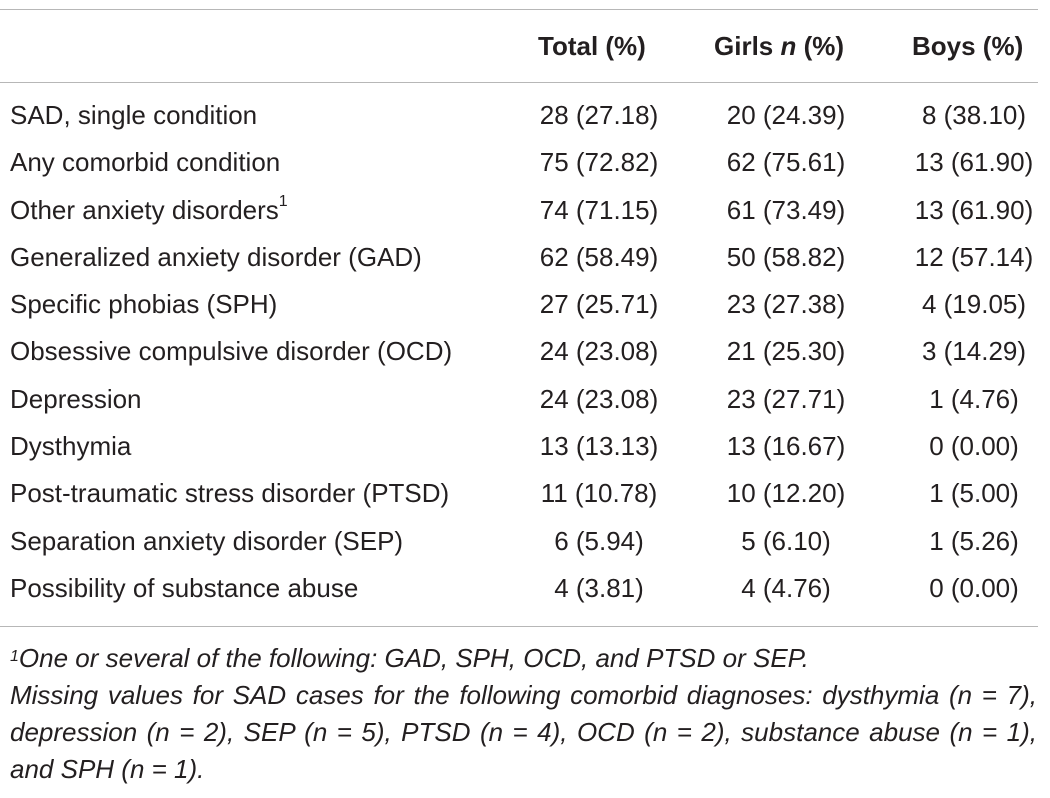 This screenshot has width=1050, height=798. What do you see at coordinates (786, 493) in the screenshot?
I see `cell-girls: 10 (12.20)` at bounding box center [786, 493].